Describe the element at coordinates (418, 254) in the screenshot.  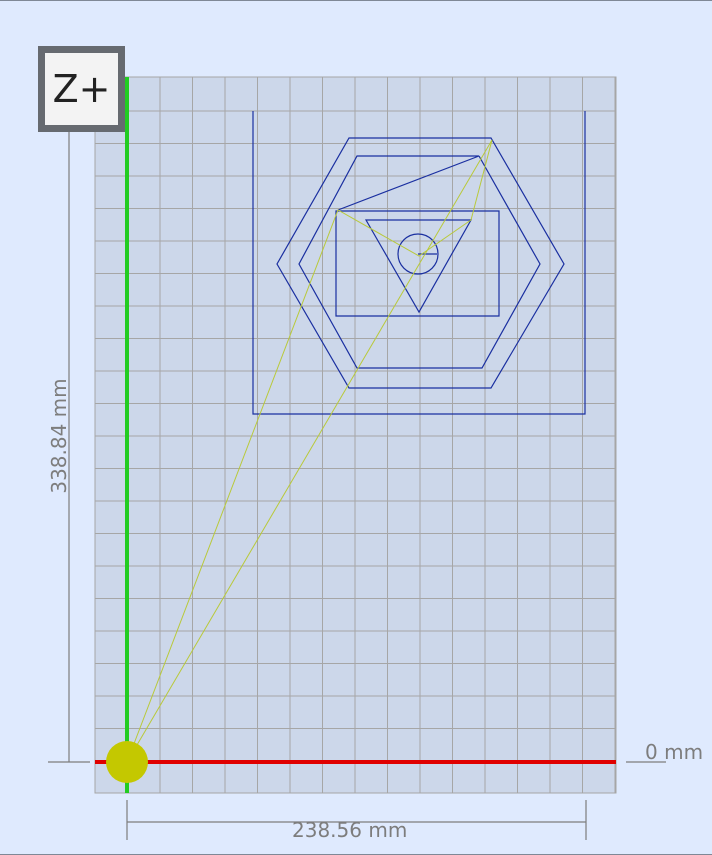
I see `circle-path` at that location.